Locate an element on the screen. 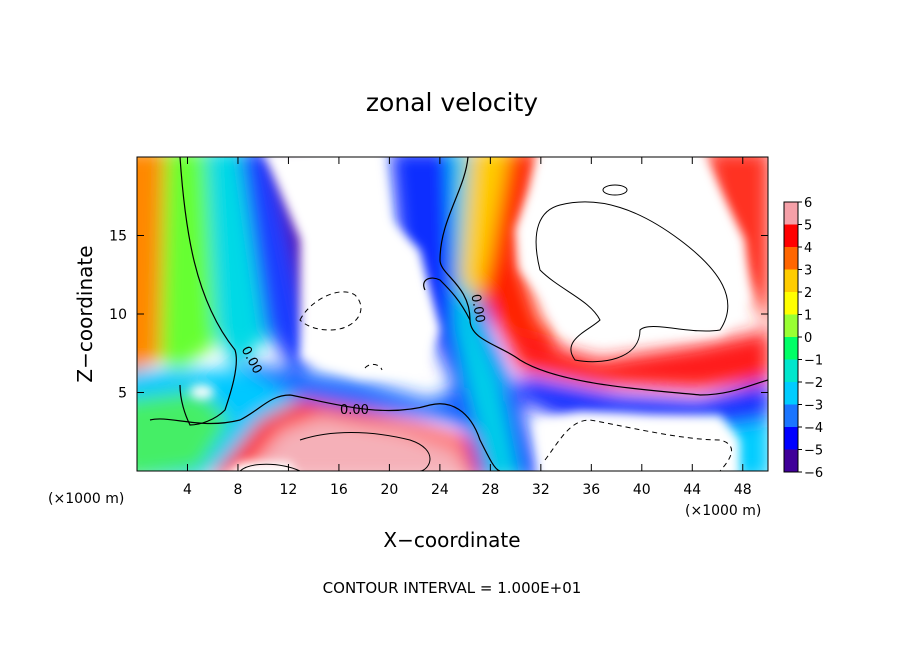  y-tick-label: 15 is located at coordinates (118, 237).